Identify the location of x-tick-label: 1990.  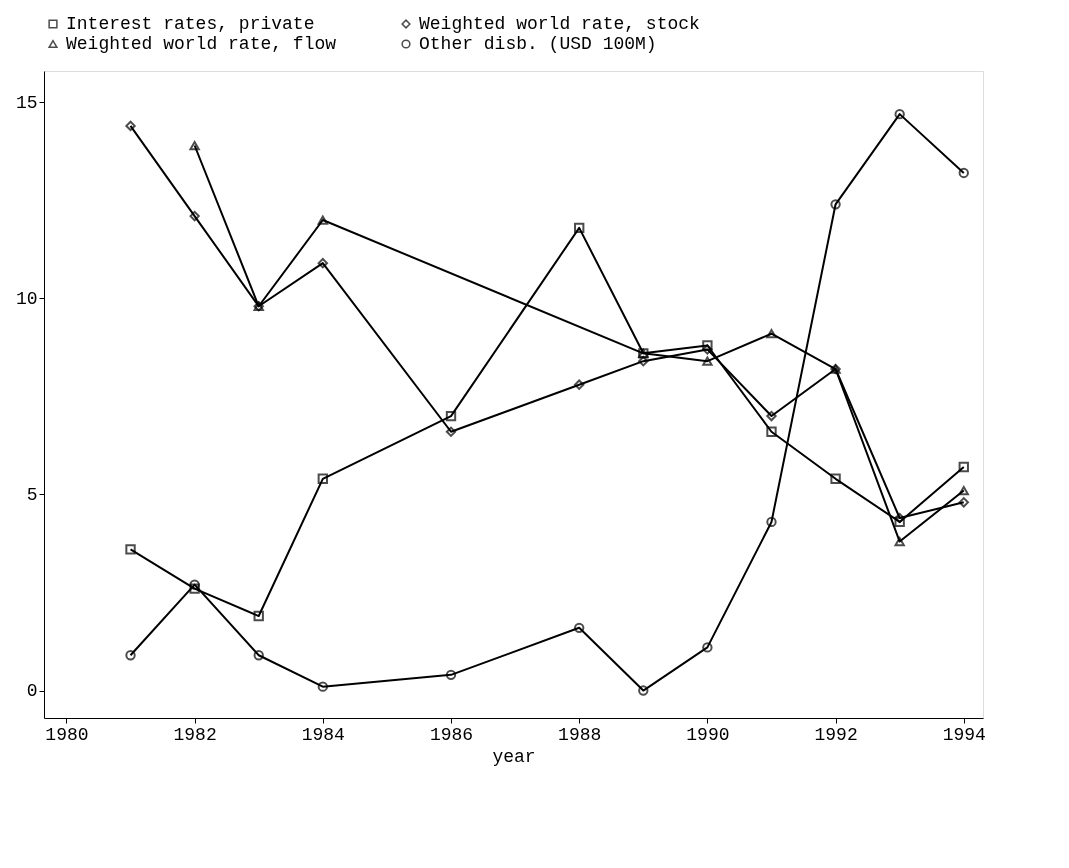
(708, 734).